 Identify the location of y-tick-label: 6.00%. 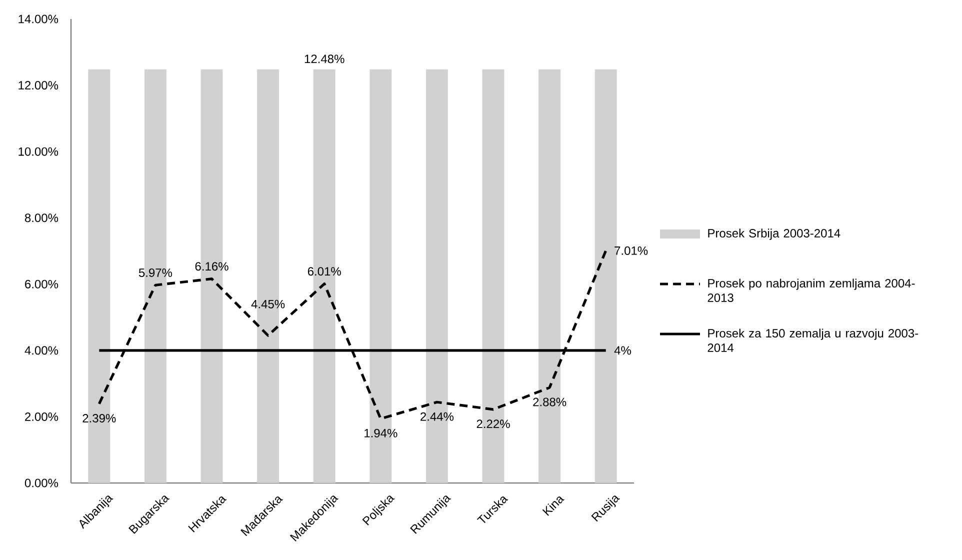
(41, 284).